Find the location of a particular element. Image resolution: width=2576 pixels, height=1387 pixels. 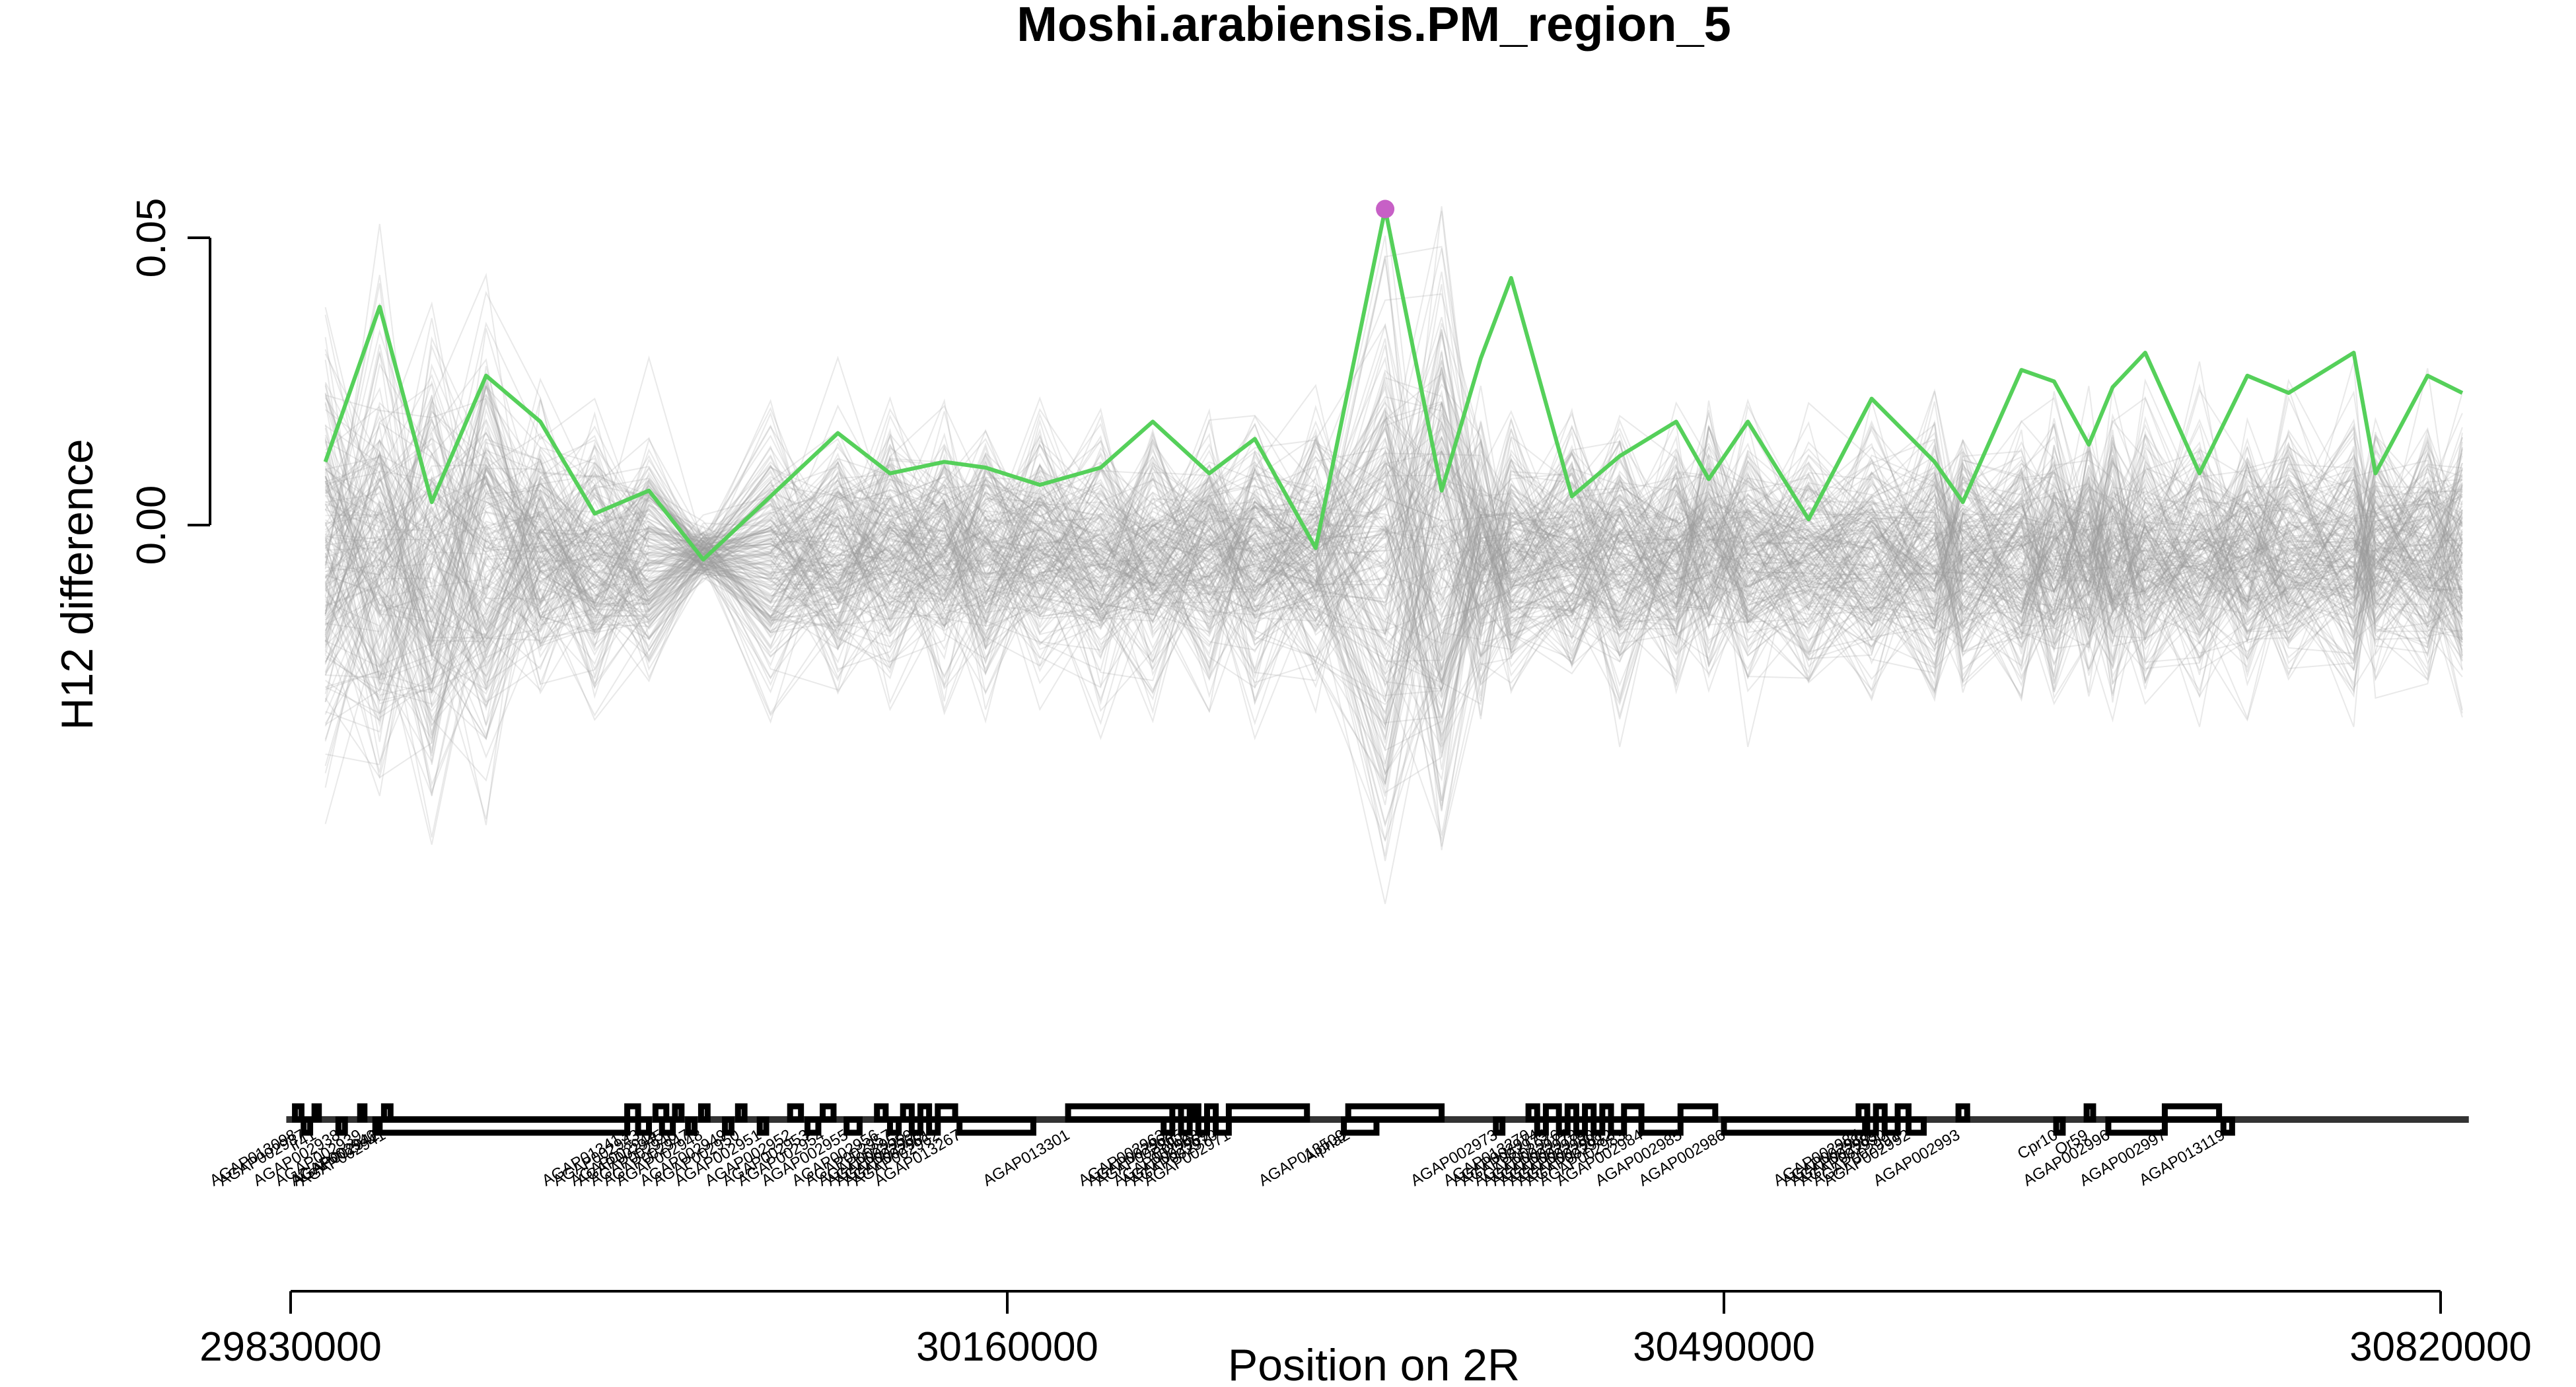

x-axis: 29830000 30160000 30490000 30820000 is located at coordinates (1365, 1330).